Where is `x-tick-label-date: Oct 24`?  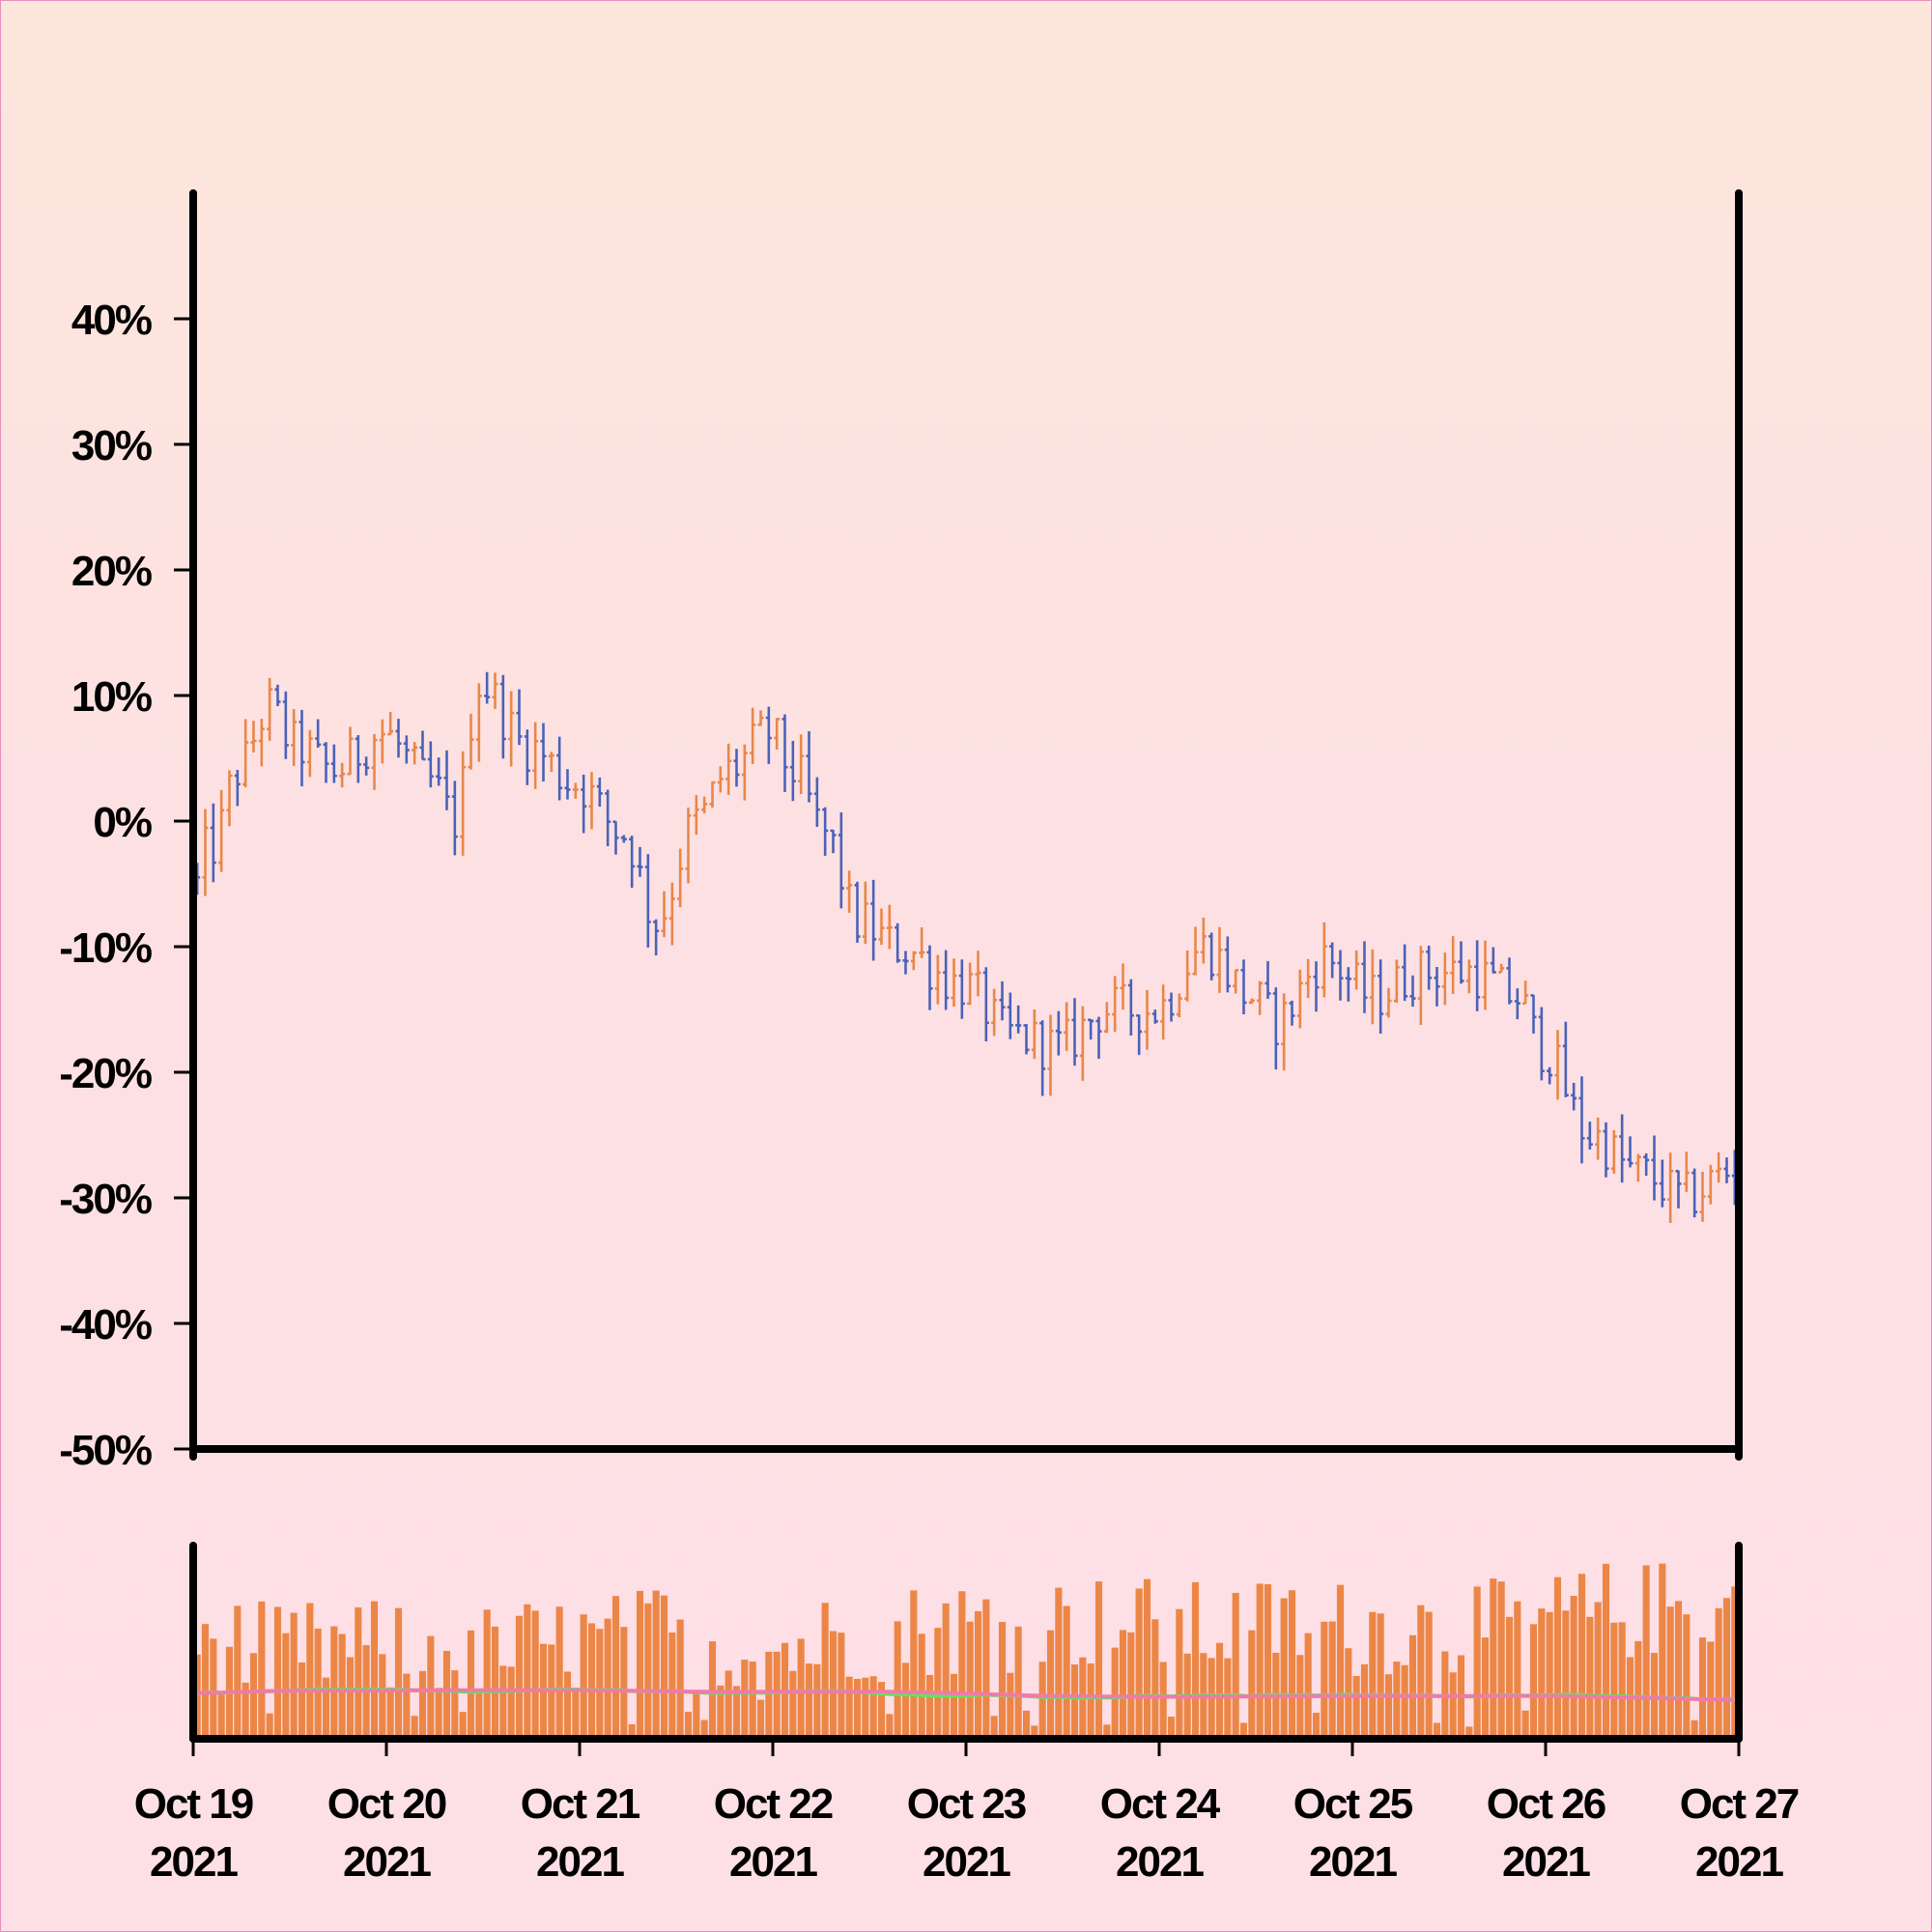 x-tick-label-date: Oct 24 is located at coordinates (1160, 1804).